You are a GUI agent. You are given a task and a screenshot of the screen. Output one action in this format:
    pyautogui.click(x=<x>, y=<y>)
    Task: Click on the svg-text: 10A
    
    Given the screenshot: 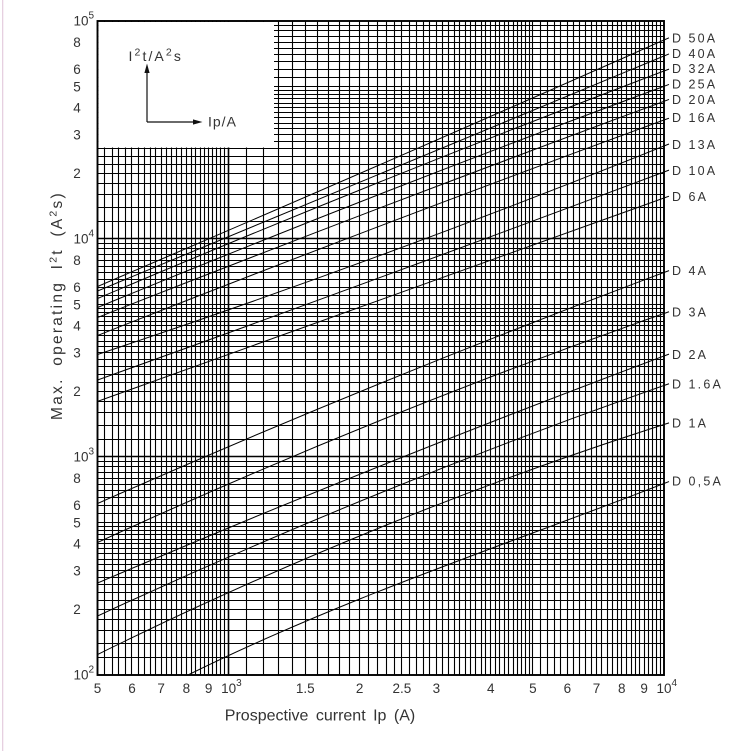 What is the action you would take?
    pyautogui.click(x=703, y=171)
    